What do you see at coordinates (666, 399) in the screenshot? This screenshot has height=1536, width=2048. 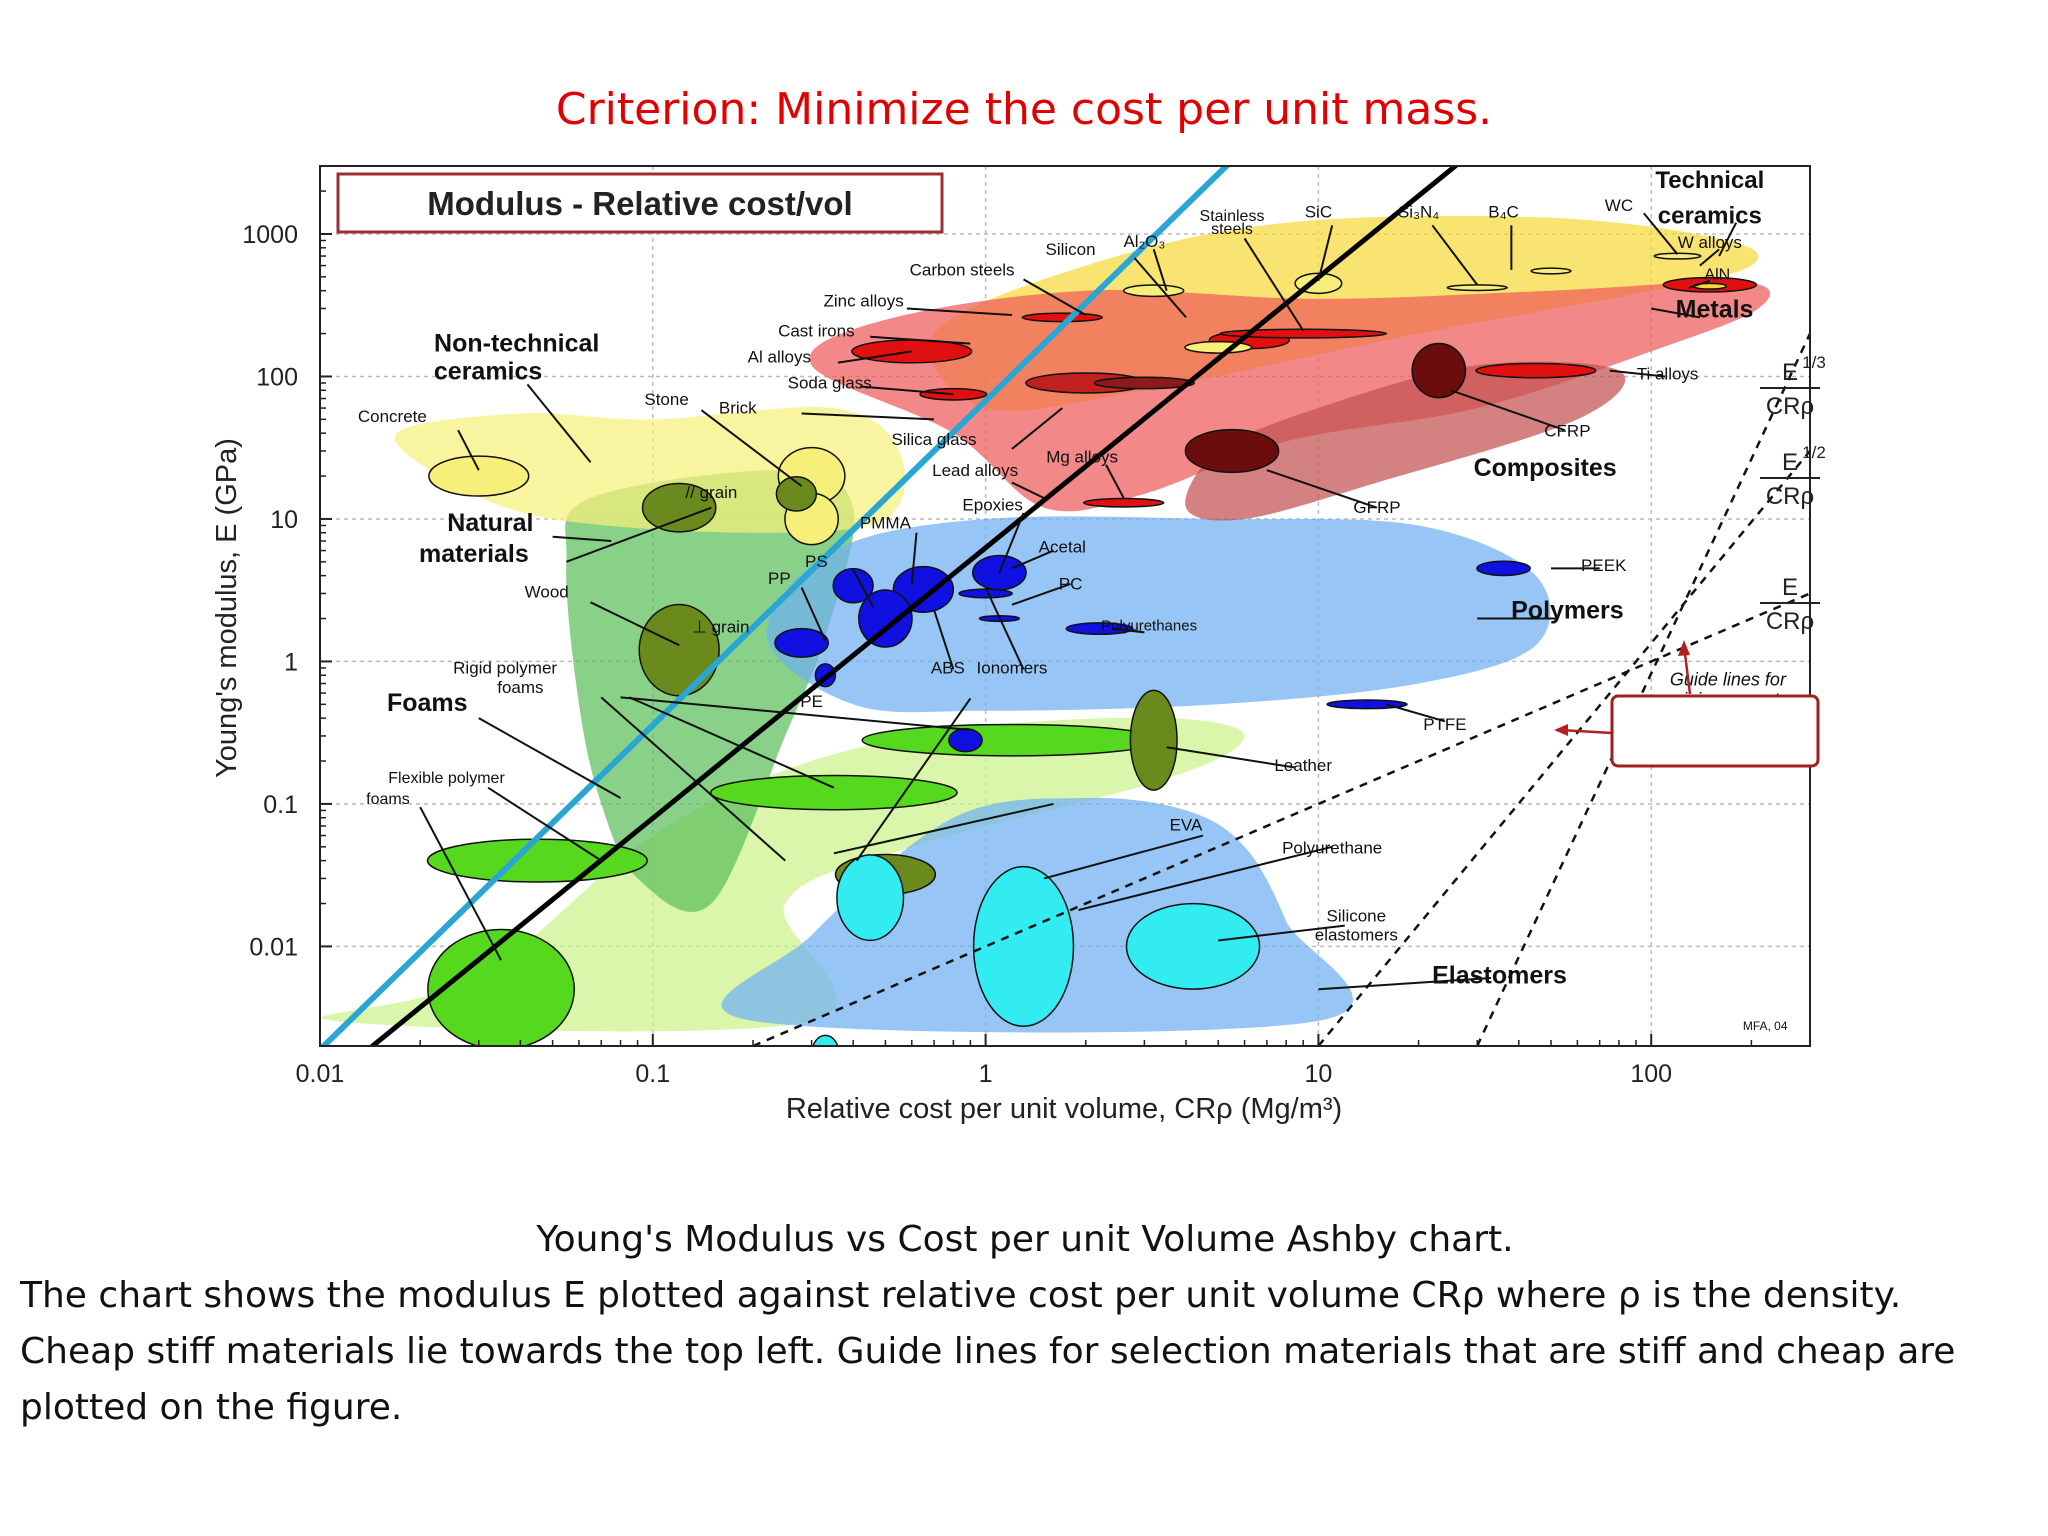 I see `material-label: Stone` at bounding box center [666, 399].